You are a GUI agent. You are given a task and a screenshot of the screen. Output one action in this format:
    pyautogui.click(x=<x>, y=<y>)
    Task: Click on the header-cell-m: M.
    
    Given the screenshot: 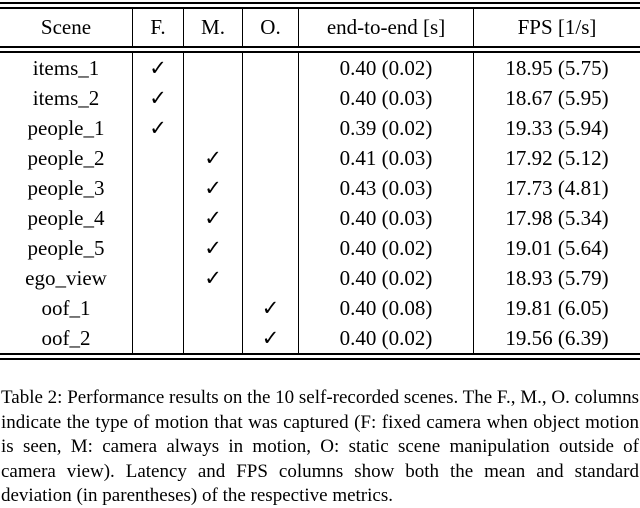 What is the action you would take?
    pyautogui.click(x=212, y=27)
    